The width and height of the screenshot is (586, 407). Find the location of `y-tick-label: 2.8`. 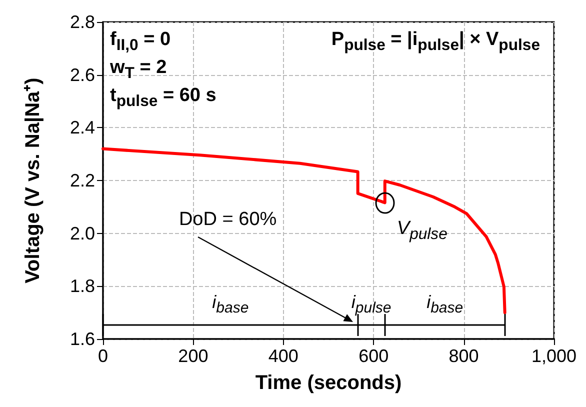

y-tick-label: 2.8 is located at coordinates (82, 22).